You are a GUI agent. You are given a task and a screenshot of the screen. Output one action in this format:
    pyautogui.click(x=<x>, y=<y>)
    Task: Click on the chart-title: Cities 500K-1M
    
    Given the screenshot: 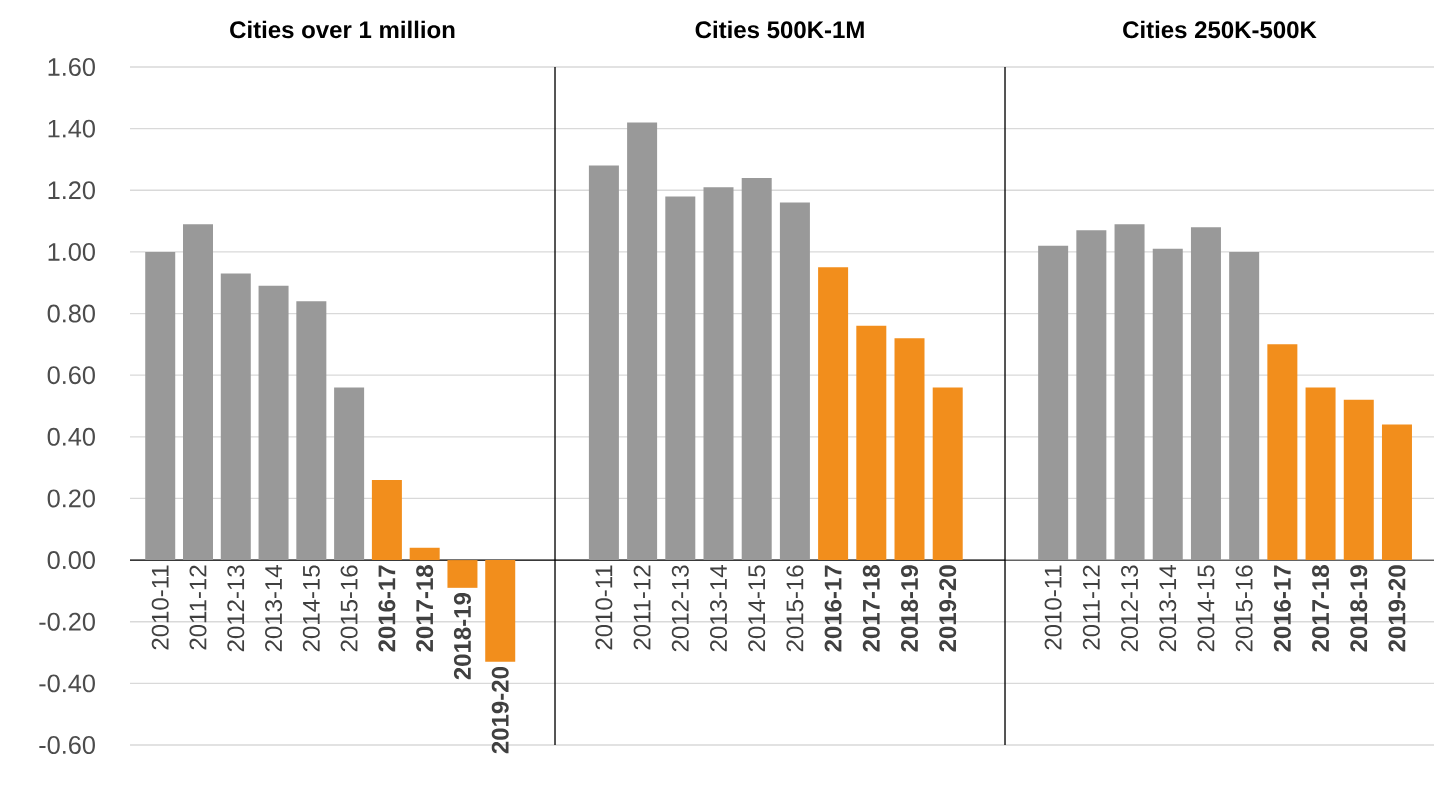 What is the action you would take?
    pyautogui.click(x=779, y=29)
    